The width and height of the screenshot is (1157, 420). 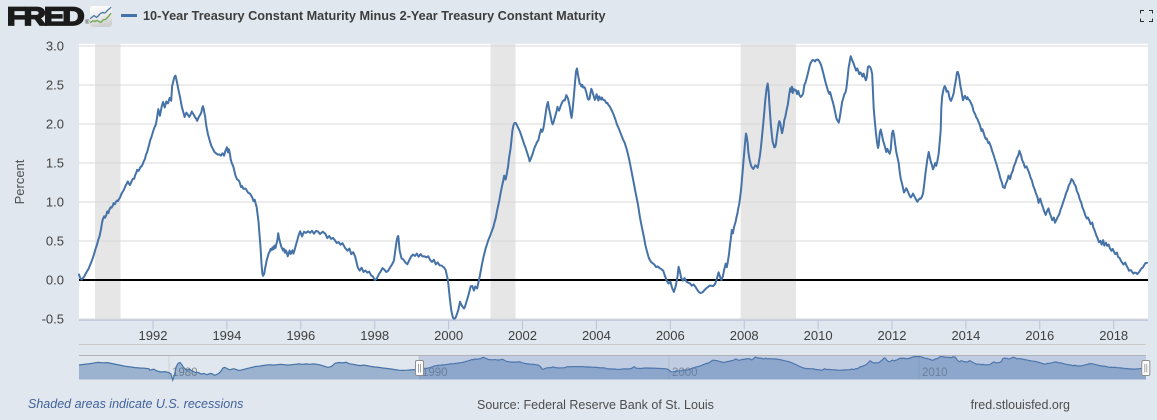 I want to click on svg-text: 2004, so click(x=596, y=335).